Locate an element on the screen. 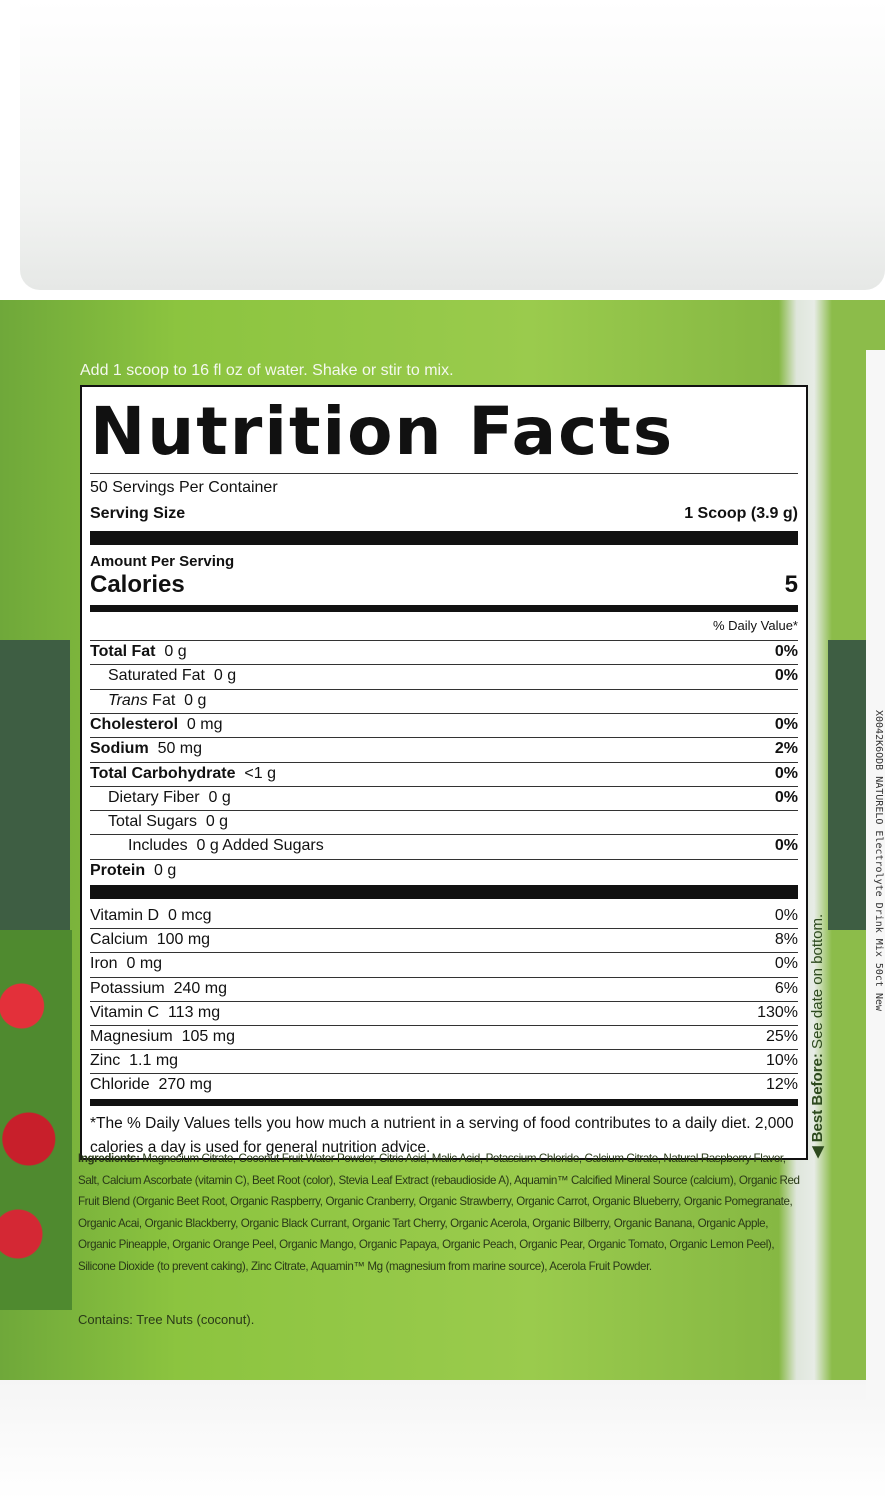 The image size is (885, 1500). vitamin-amount: 113 mg is located at coordinates (194, 1012).